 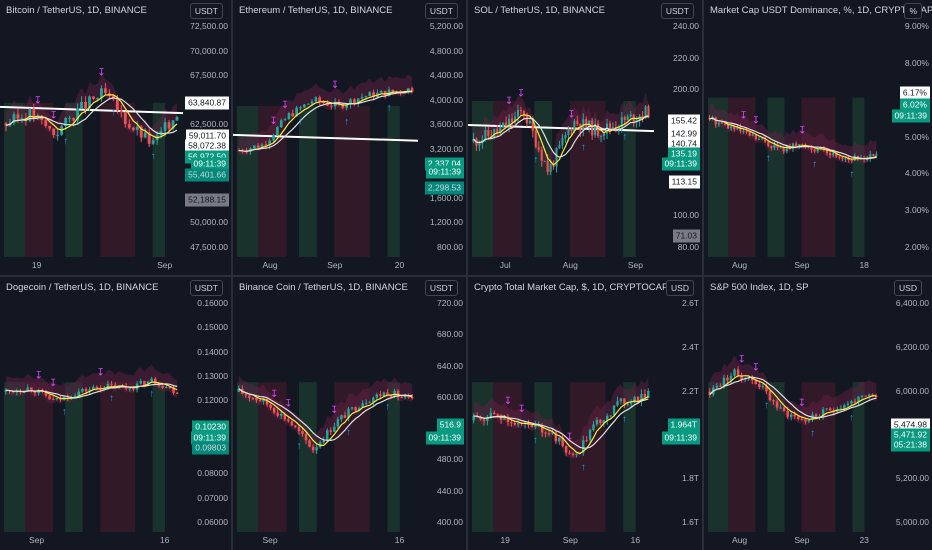 I want to click on price-label-tag: 0.09803, so click(x=210, y=448).